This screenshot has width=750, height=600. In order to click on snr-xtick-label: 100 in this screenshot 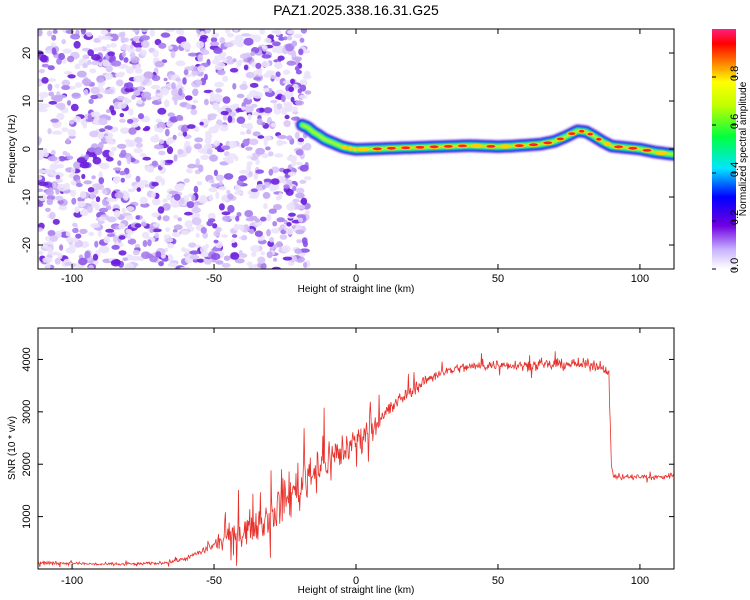, I will do `click(640, 581)`.